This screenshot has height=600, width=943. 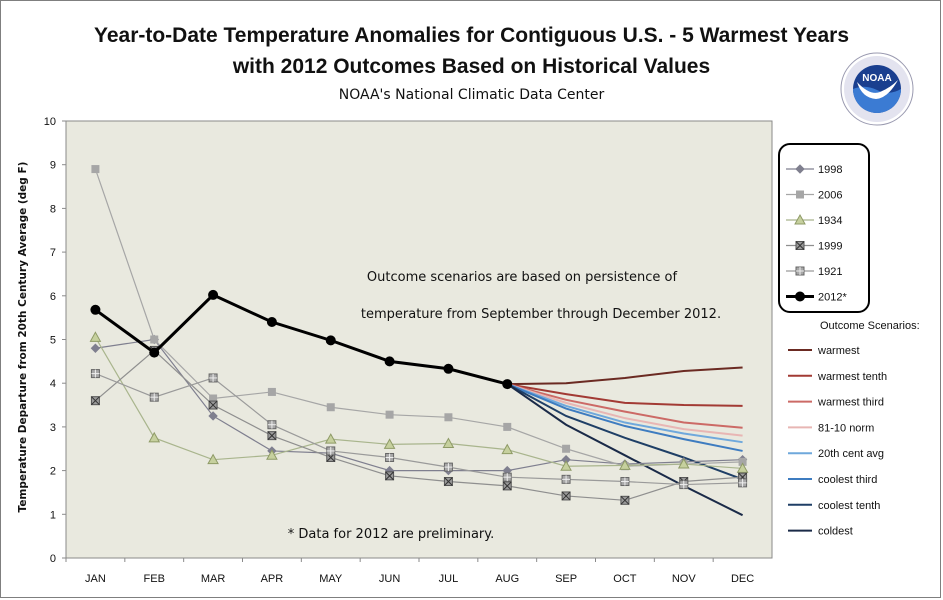 I want to click on scenario-line-81-10-norm, so click(x=624, y=410).